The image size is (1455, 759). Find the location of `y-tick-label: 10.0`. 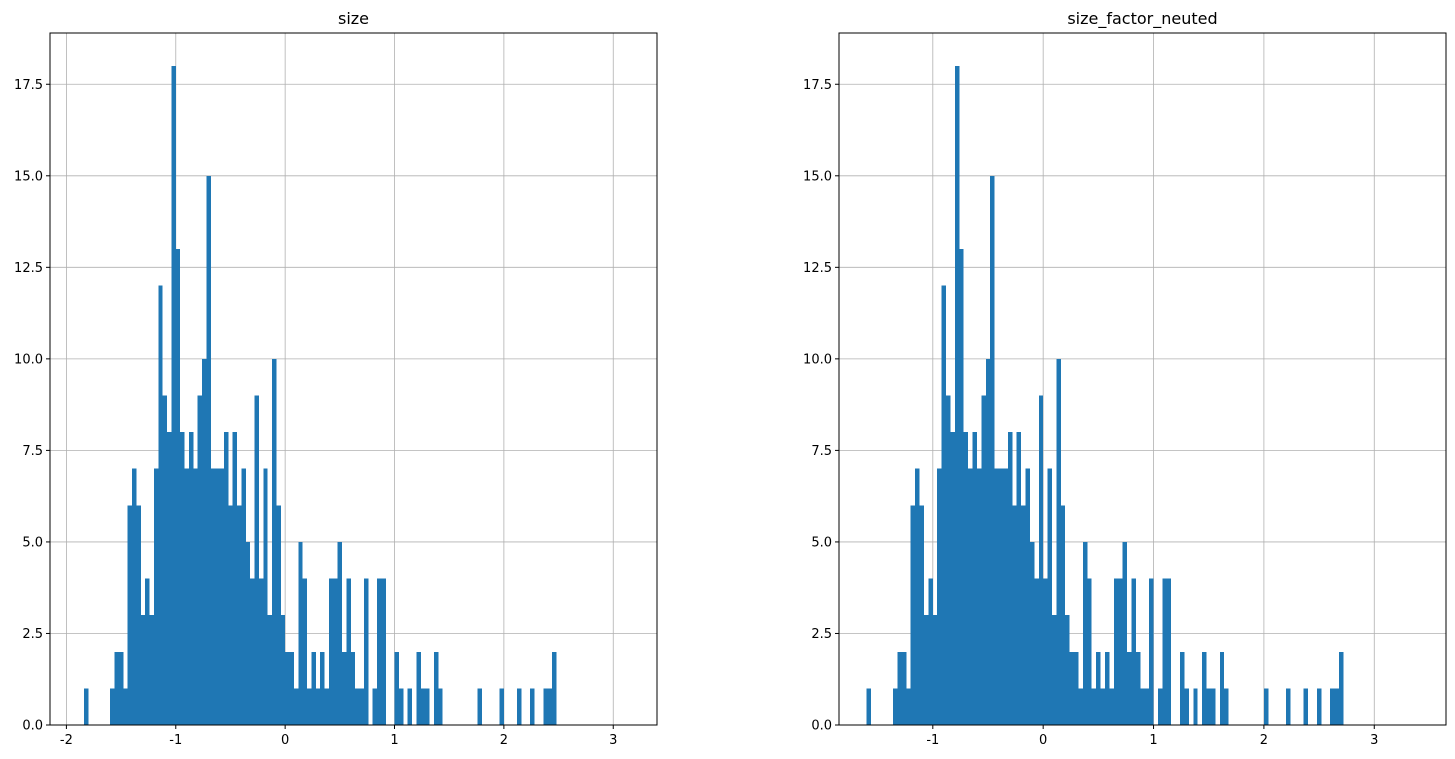

y-tick-label: 10.0 is located at coordinates (28, 359).